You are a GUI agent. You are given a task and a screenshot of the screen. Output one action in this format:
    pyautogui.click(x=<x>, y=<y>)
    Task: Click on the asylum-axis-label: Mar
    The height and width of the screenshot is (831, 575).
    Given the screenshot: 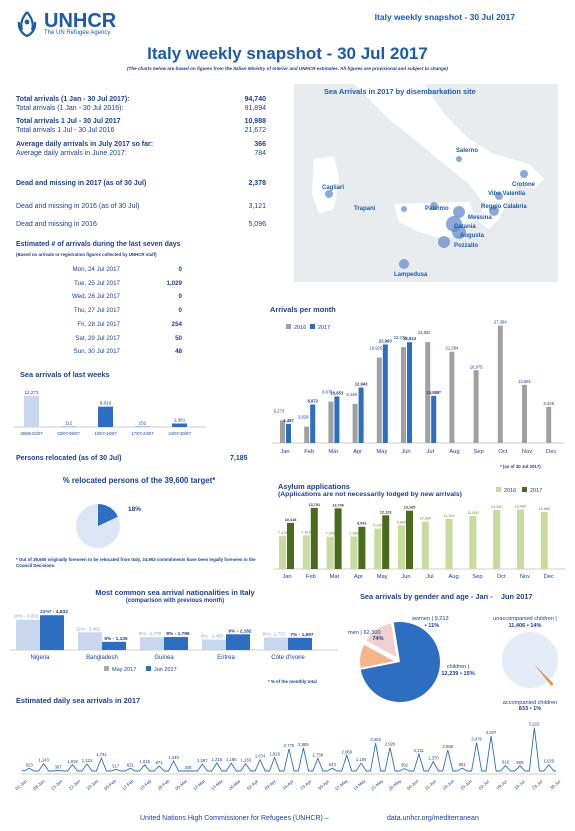 What is the action you would take?
    pyautogui.click(x=335, y=577)
    